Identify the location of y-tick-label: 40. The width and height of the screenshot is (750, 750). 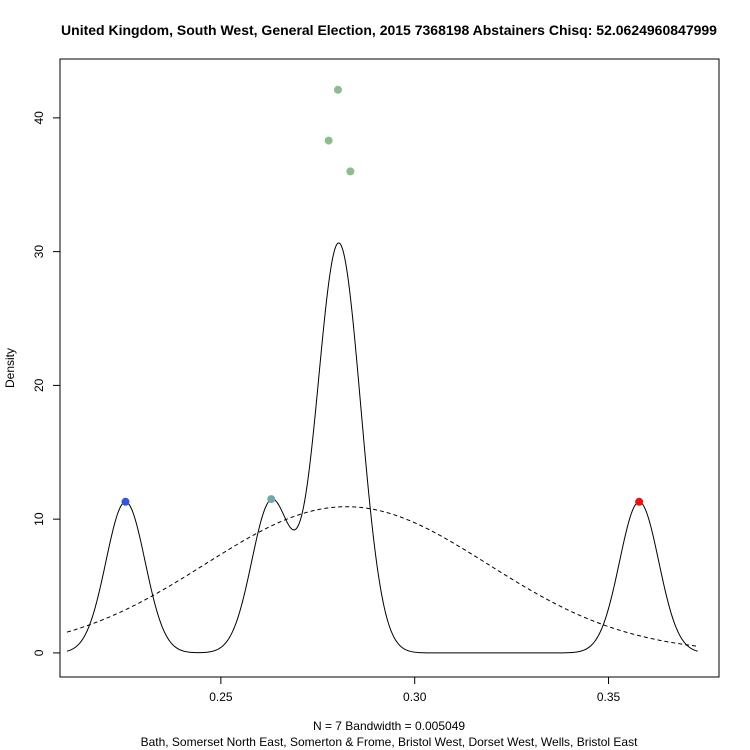
(39, 118).